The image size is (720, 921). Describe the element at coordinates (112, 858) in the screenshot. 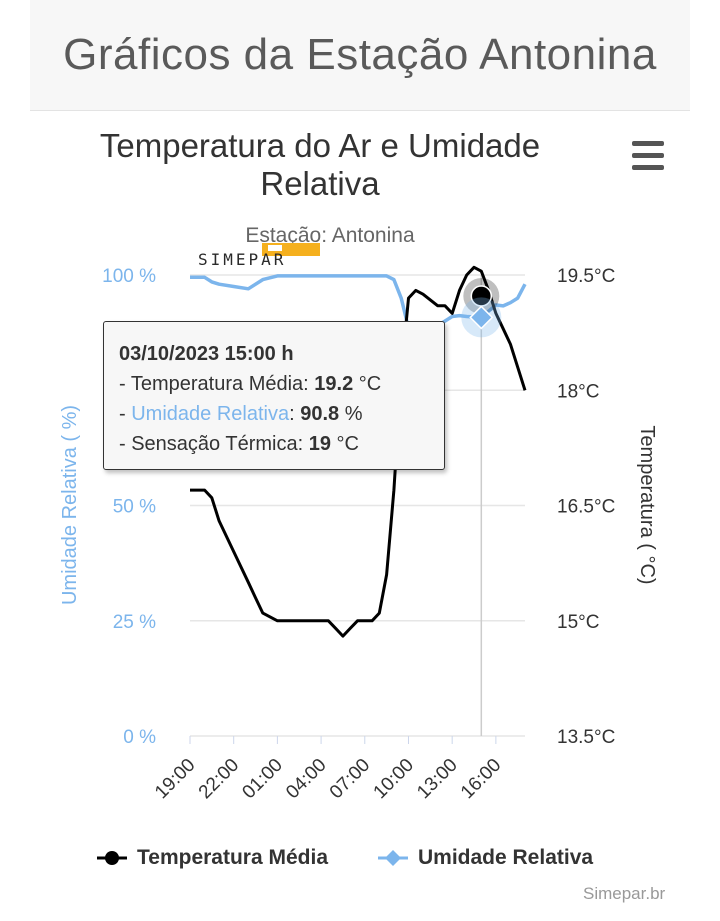

I see `temperature-marker-icon` at that location.